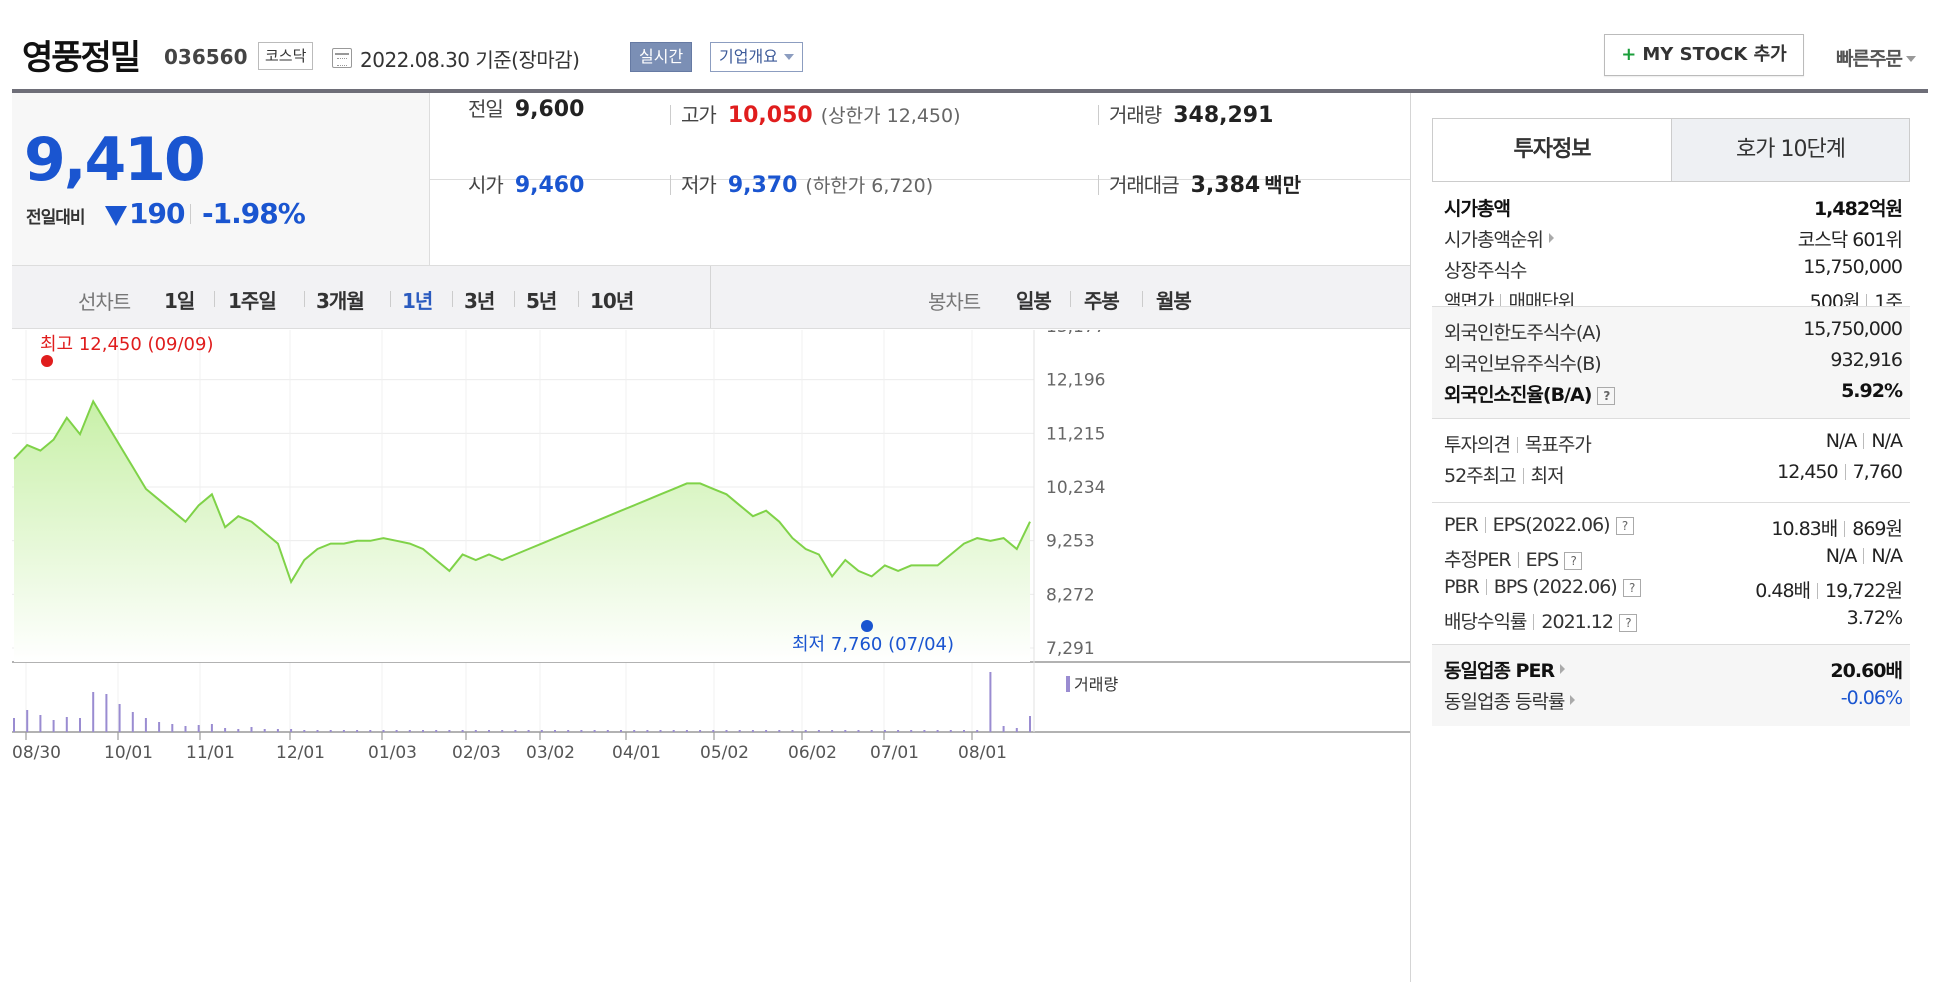  I want to click on tab-orderbook: 호가 10단계, so click(1790, 150).